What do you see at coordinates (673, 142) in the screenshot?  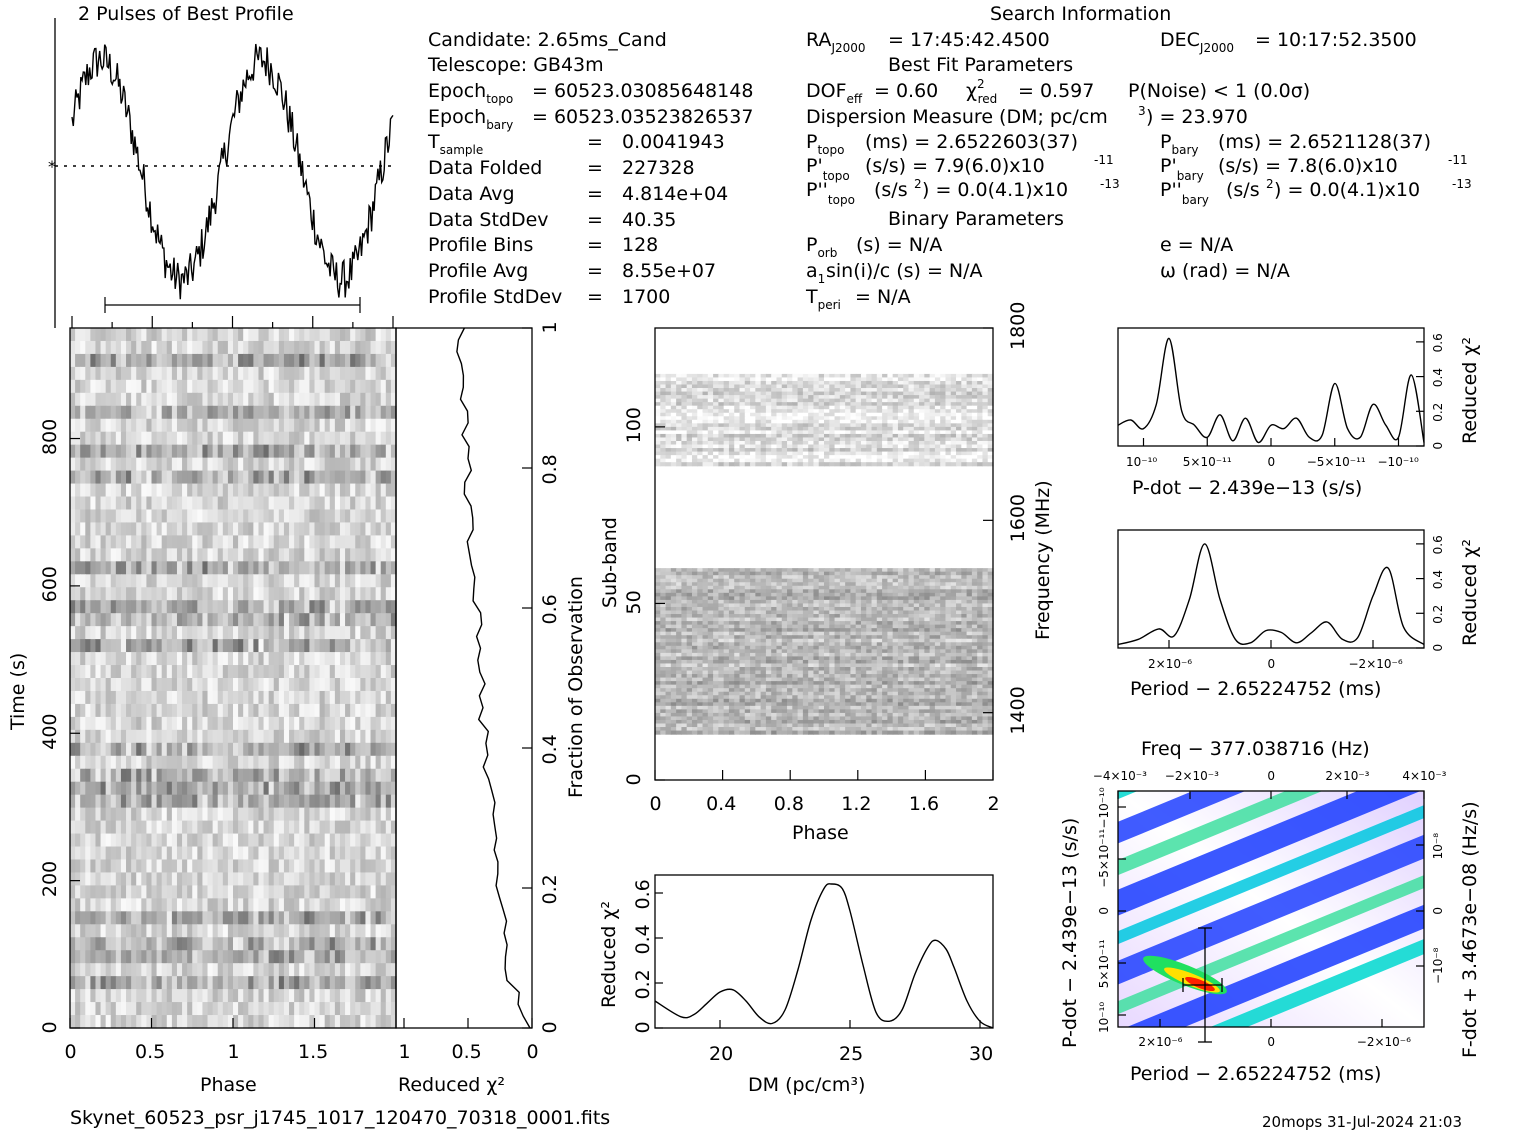 I see `info-tsample: 0.0041943` at bounding box center [673, 142].